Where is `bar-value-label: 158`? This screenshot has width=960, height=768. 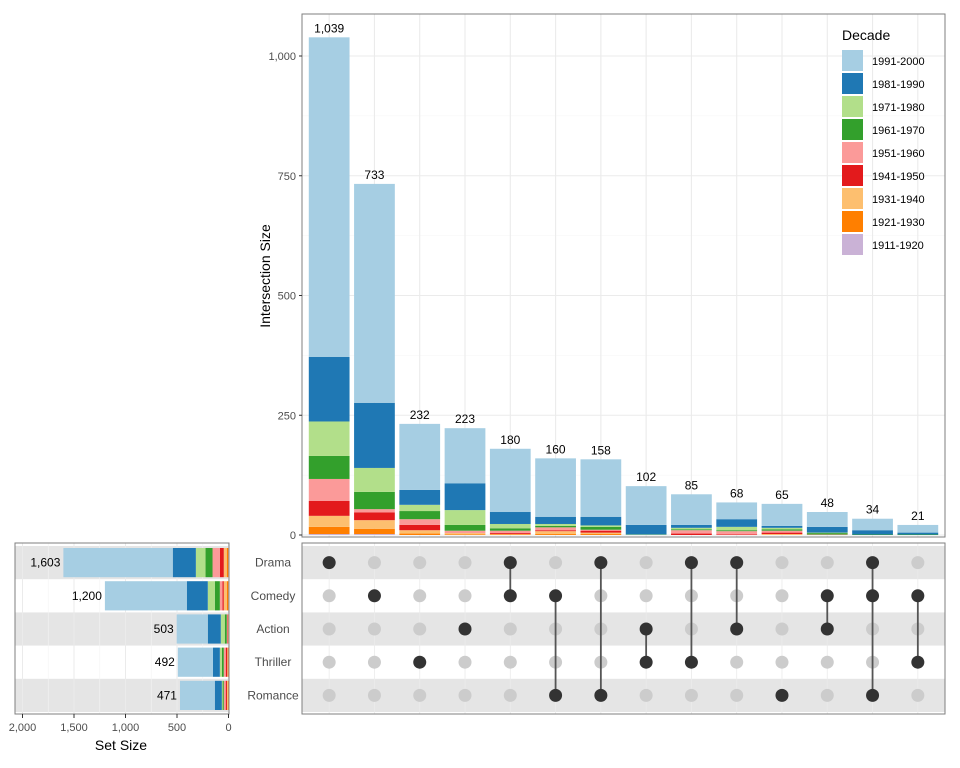 bar-value-label: 158 is located at coordinates (601, 450).